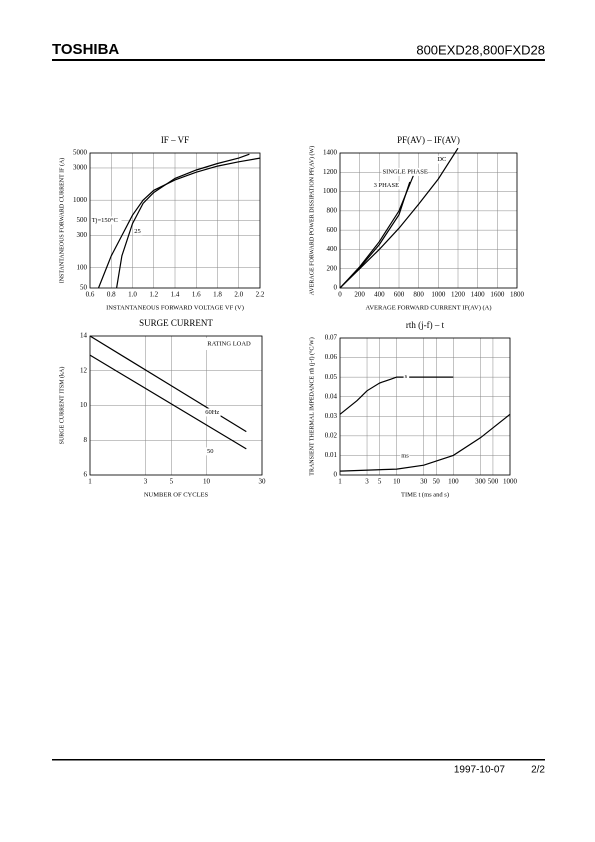 The image size is (595, 842). I want to click on x-axis-label: INSTANTANEOUS FORWARD VOLTAGE VF (V), so click(175, 307).